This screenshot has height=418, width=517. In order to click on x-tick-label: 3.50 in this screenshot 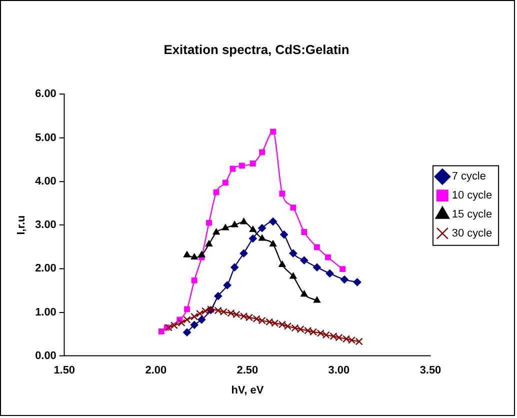, I will do `click(431, 370)`.